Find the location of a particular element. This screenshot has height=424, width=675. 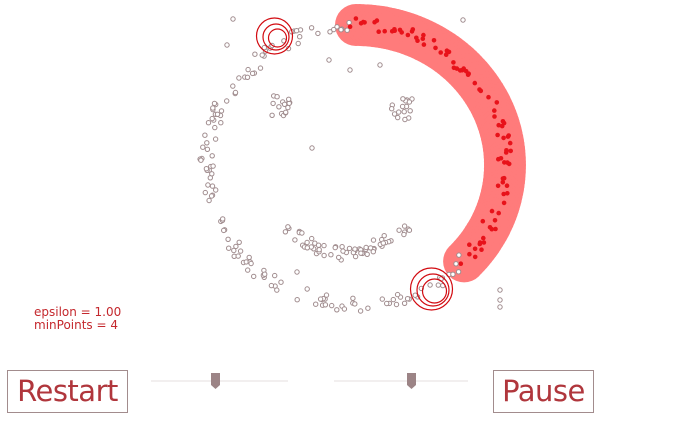

minpoints-slider-track is located at coordinates (401, 381).